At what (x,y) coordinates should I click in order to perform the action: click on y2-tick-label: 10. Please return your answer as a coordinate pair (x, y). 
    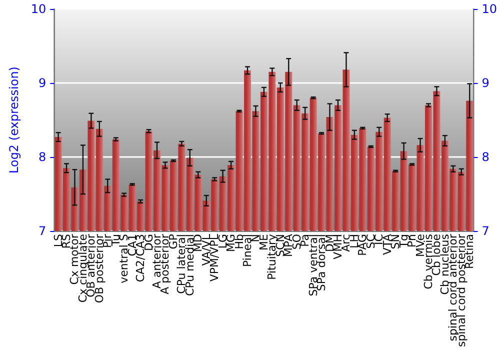
    Looking at the image, I should click on (490, 9).